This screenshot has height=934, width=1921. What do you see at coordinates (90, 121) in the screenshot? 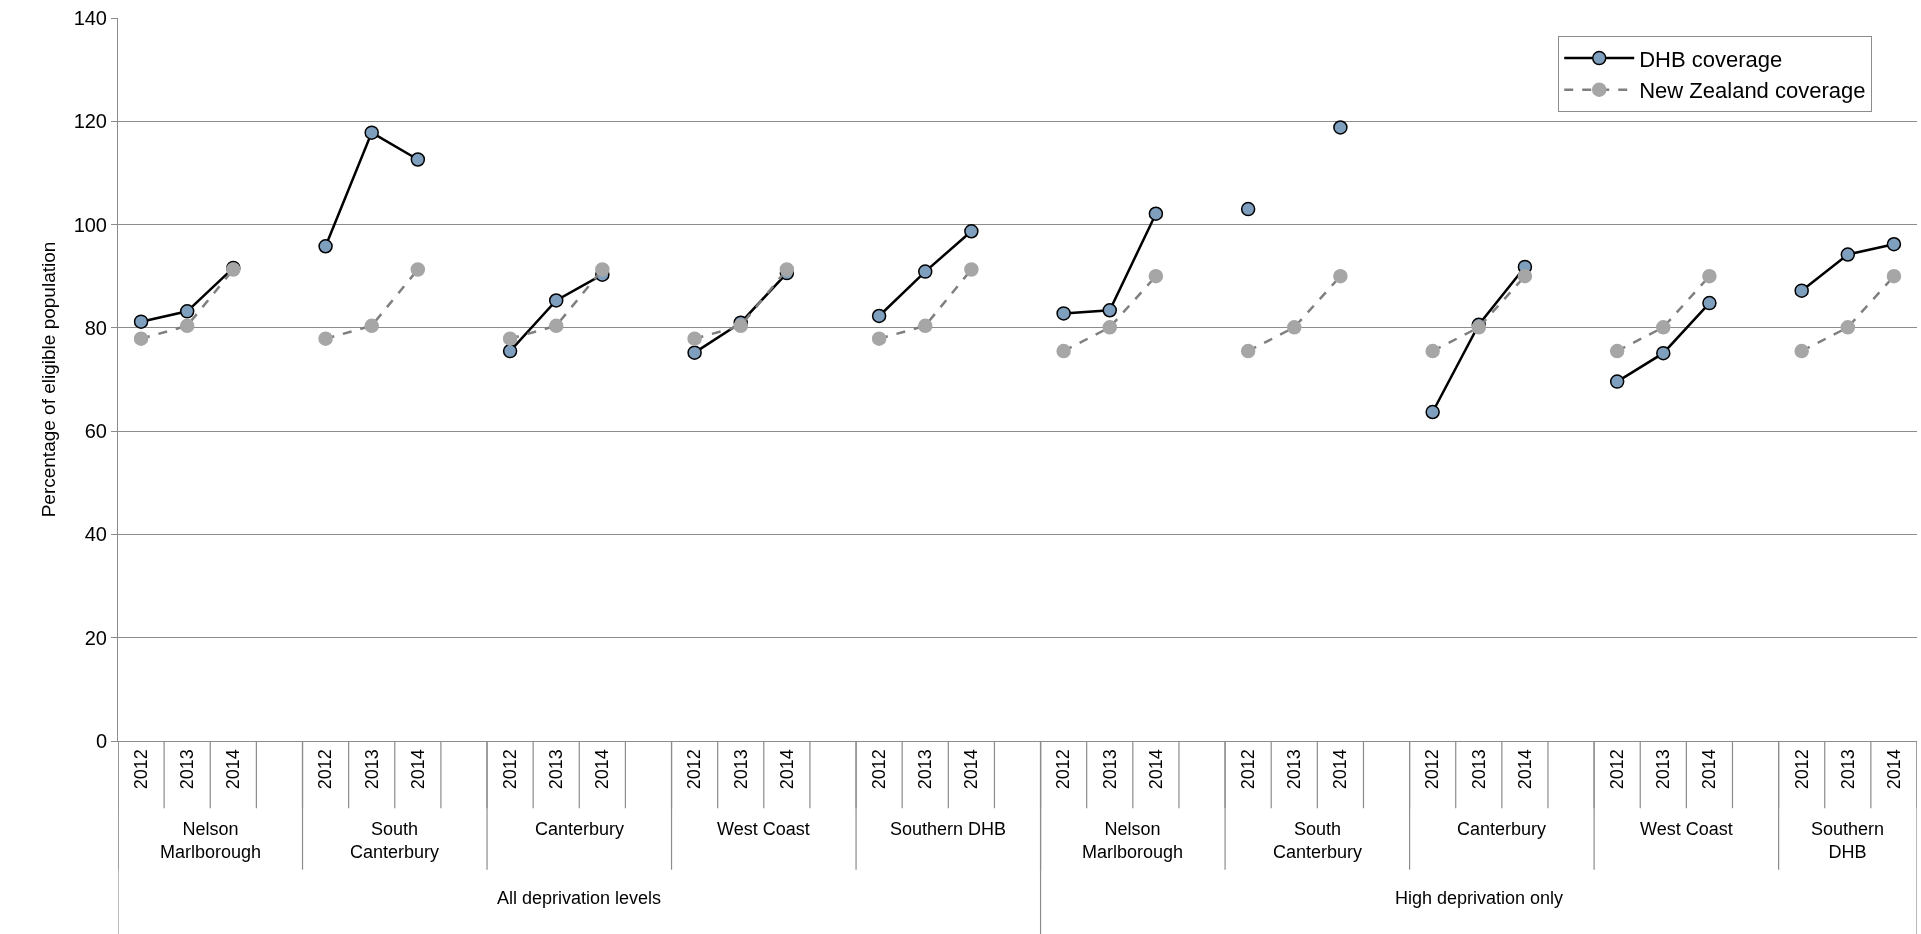
I see `y-tick-label: 120` at bounding box center [90, 121].